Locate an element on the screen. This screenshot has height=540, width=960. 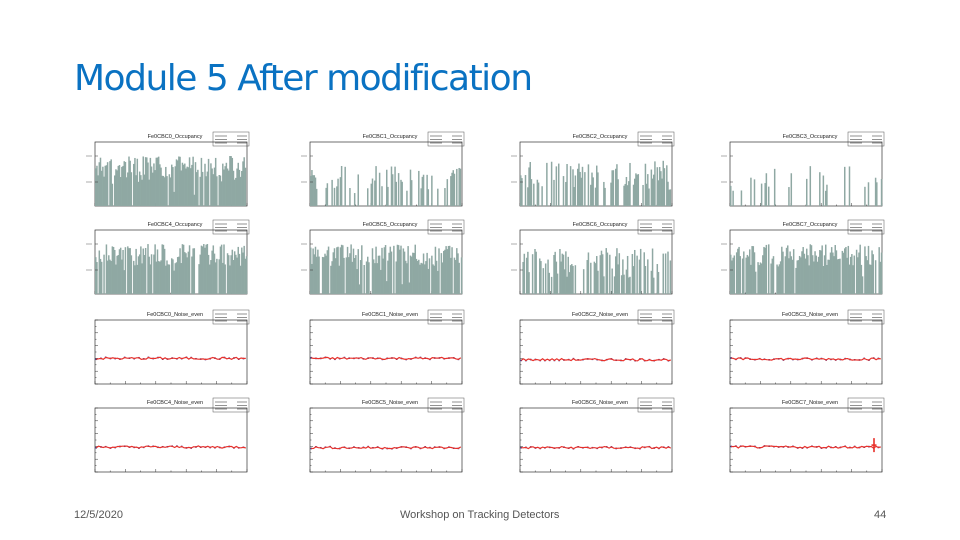
noise-line is located at coordinates (386, 447).